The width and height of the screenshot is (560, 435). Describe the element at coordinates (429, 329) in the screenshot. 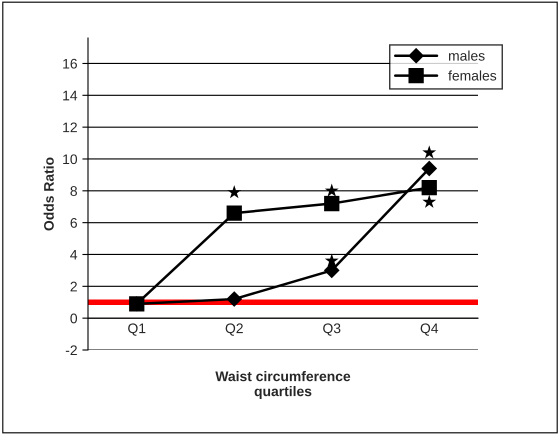

I see `x-tick-label: Q4` at that location.